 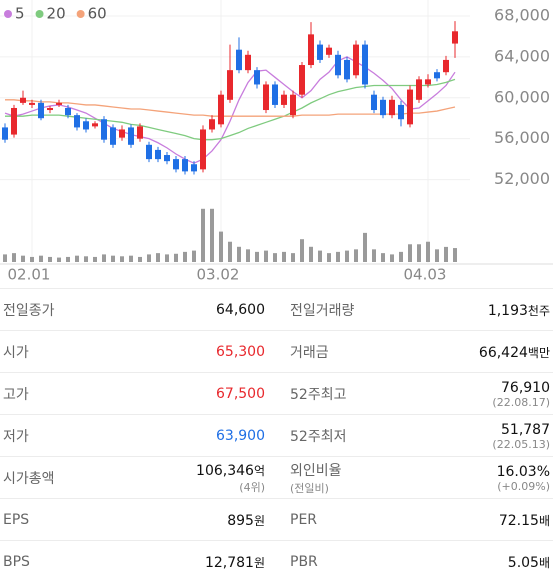 I want to click on stat-value-box: 12,781원, so click(x=235, y=562).